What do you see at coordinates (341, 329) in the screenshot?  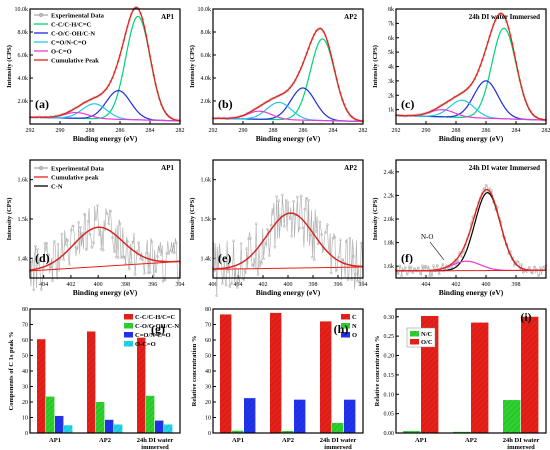 I see `panel-letter: (h)` at bounding box center [341, 329].